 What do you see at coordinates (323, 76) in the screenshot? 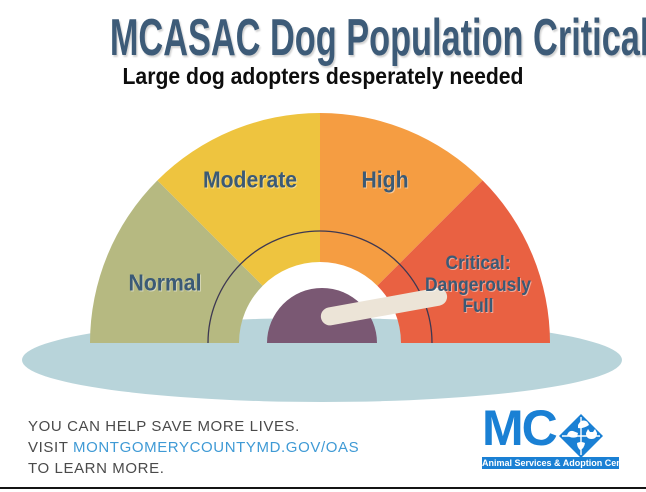
I see `page-subtitle: Large dog adopters desperately needed` at bounding box center [323, 76].